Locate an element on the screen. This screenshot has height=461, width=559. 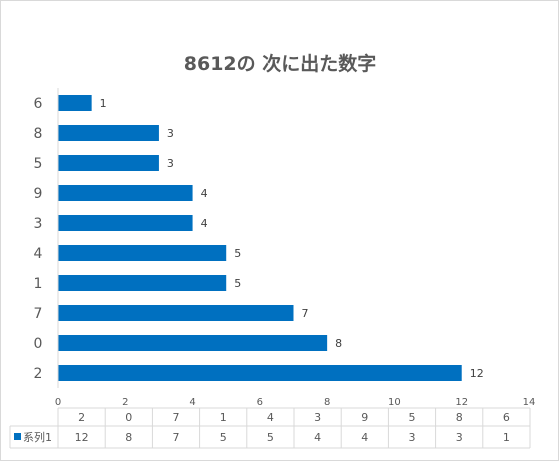
data-label: 1 is located at coordinates (103, 103).